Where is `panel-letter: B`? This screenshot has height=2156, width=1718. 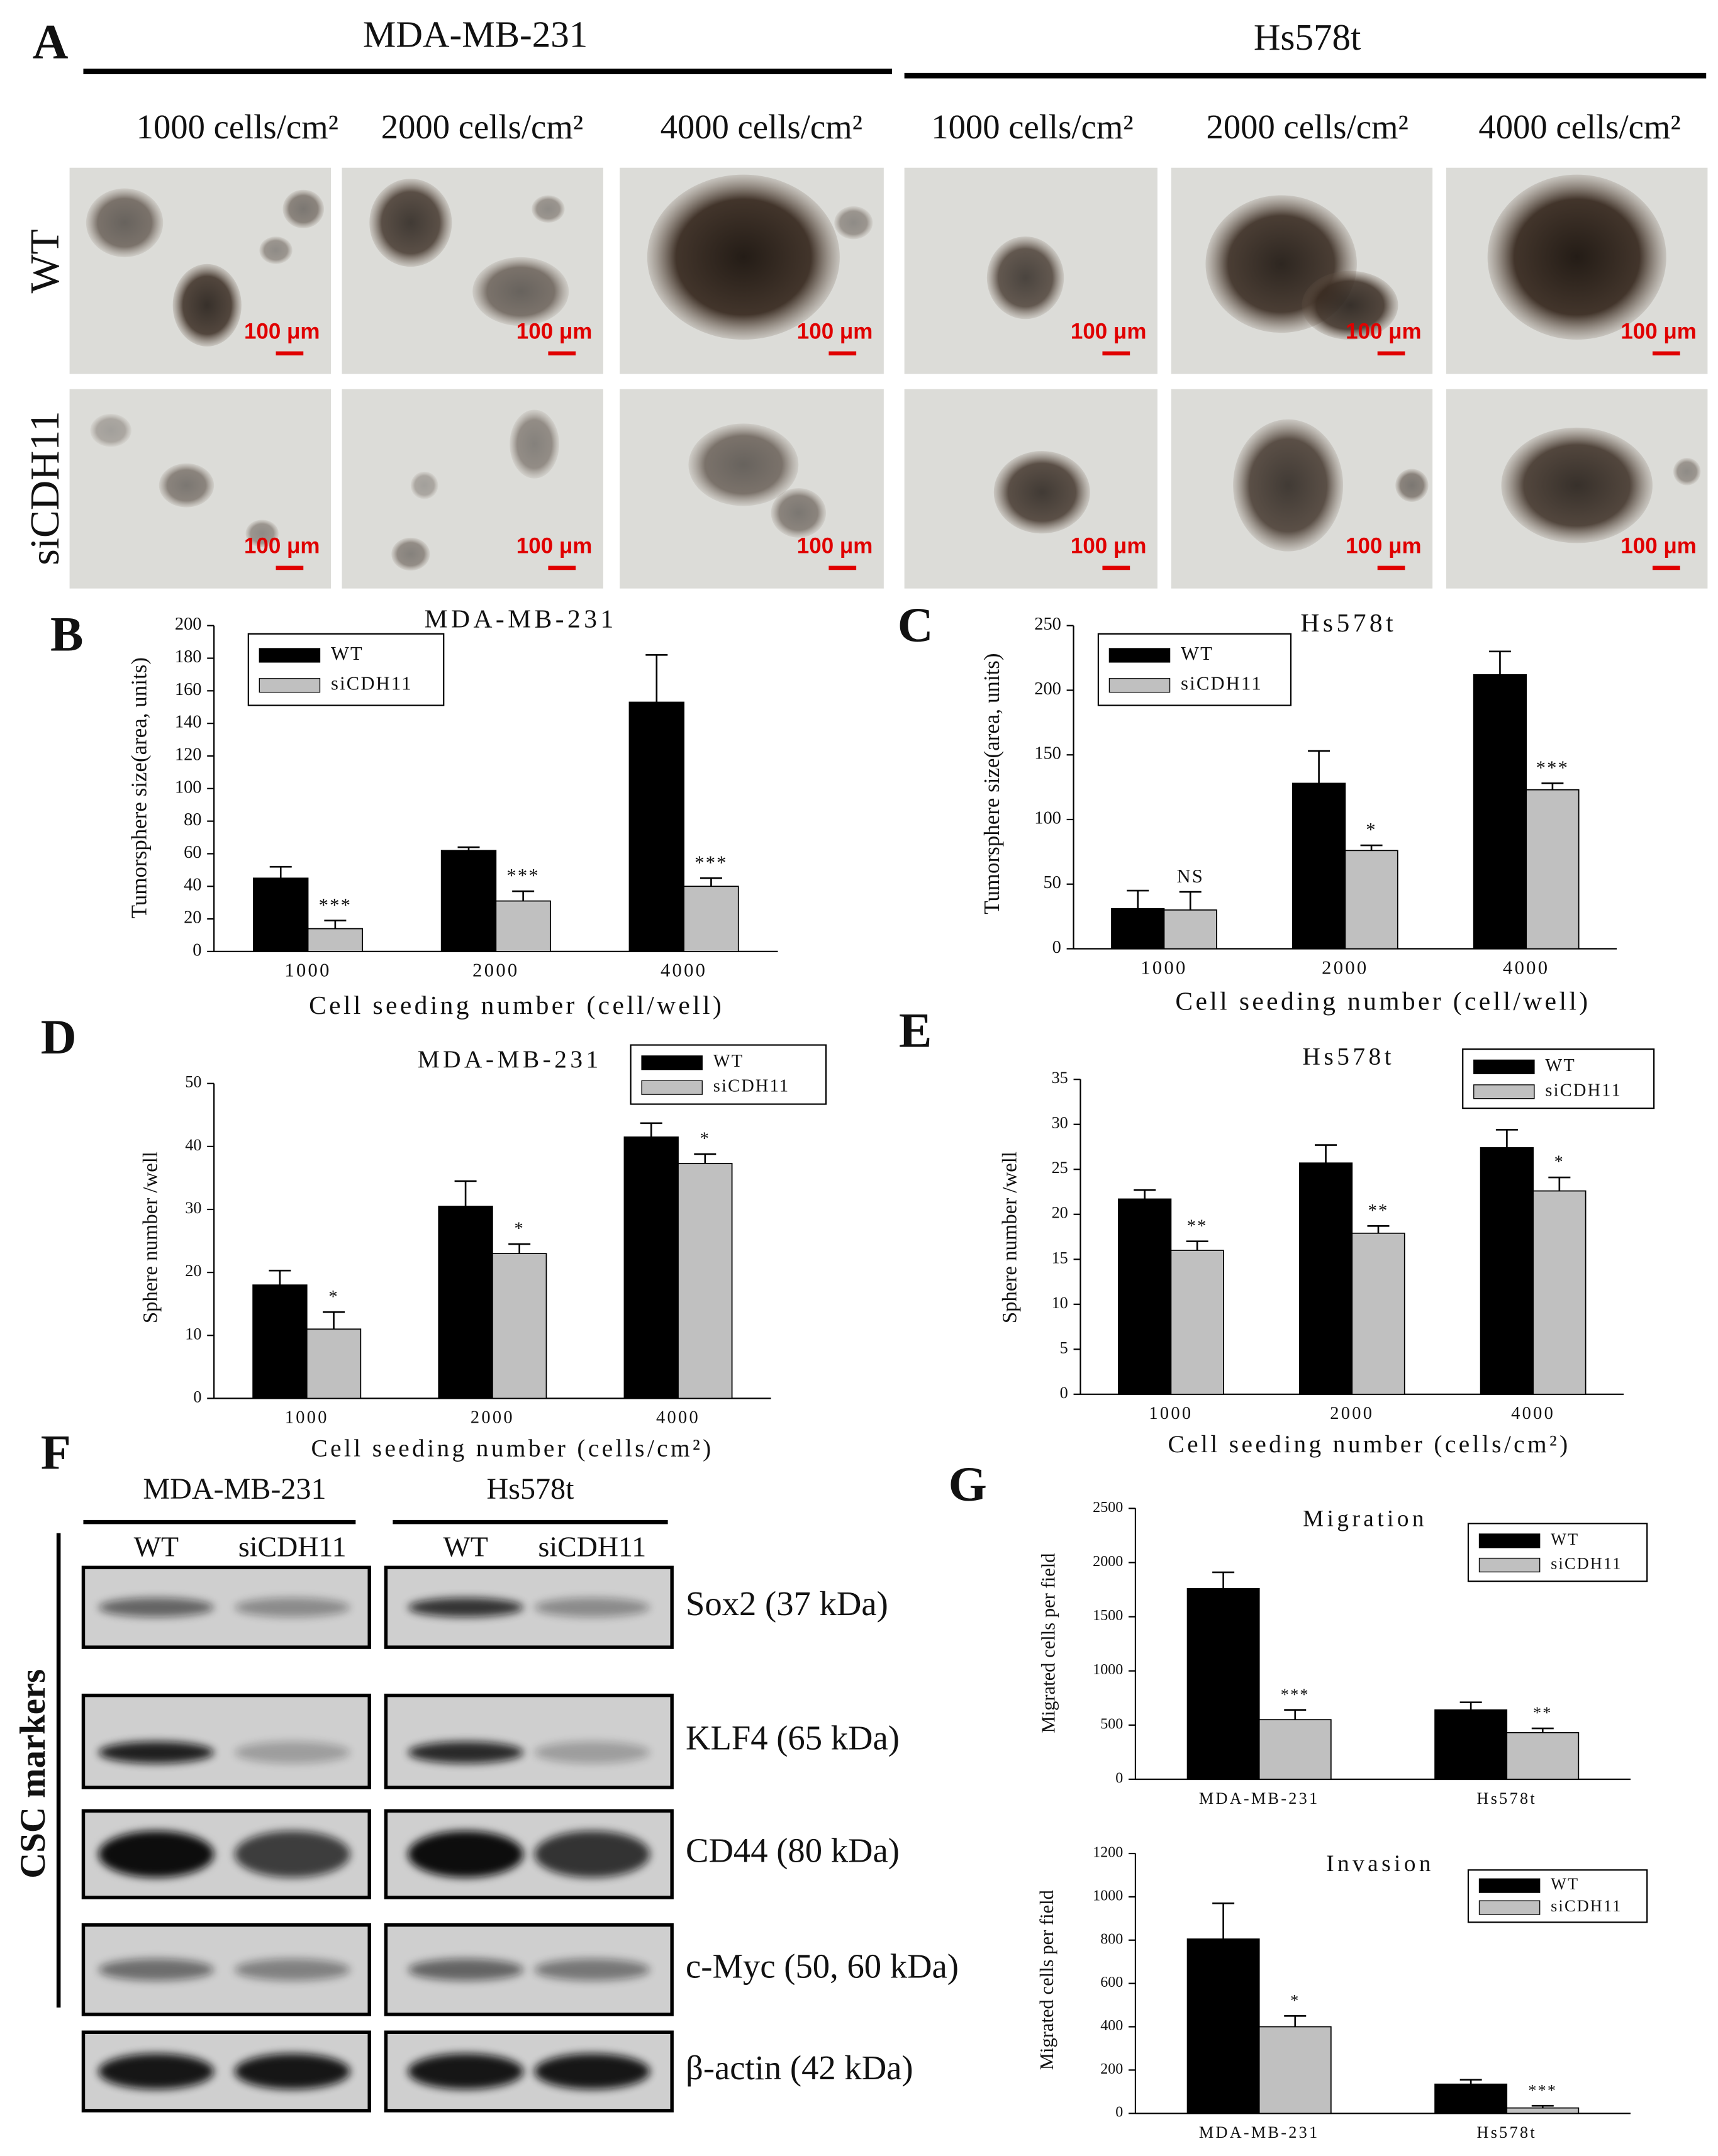 panel-letter: B is located at coordinates (66, 635).